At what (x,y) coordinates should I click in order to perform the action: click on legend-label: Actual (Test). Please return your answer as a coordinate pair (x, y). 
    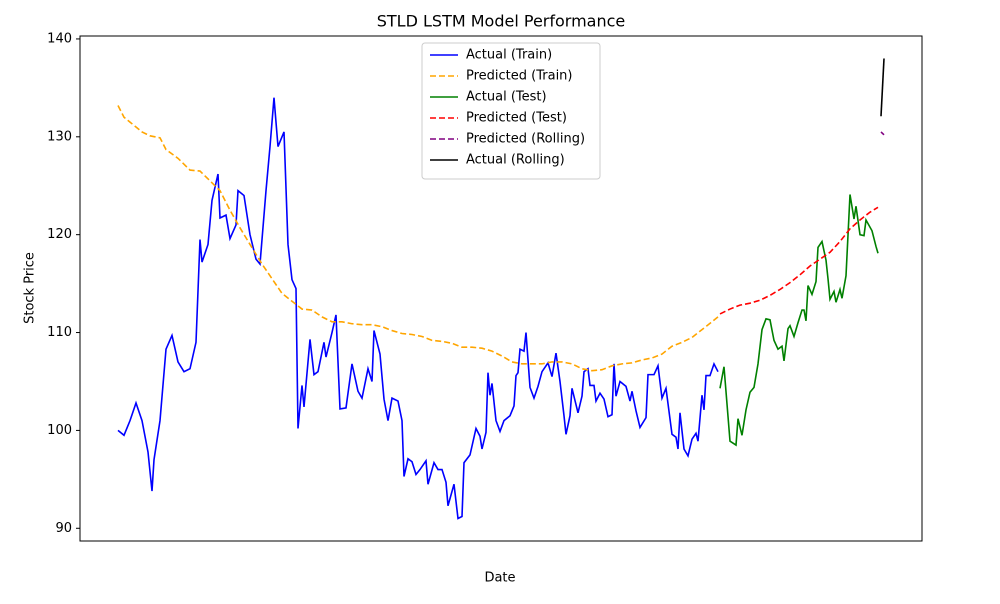
    Looking at the image, I should click on (506, 97).